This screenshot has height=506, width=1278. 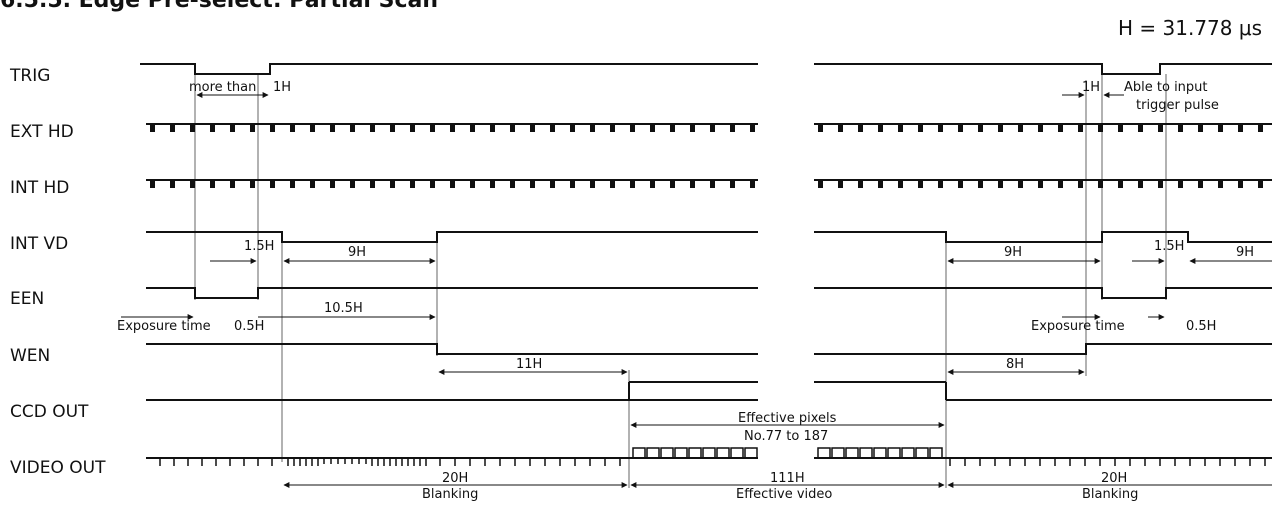 What do you see at coordinates (27, 299) in the screenshot?
I see `signal-label-een: EEN` at bounding box center [27, 299].